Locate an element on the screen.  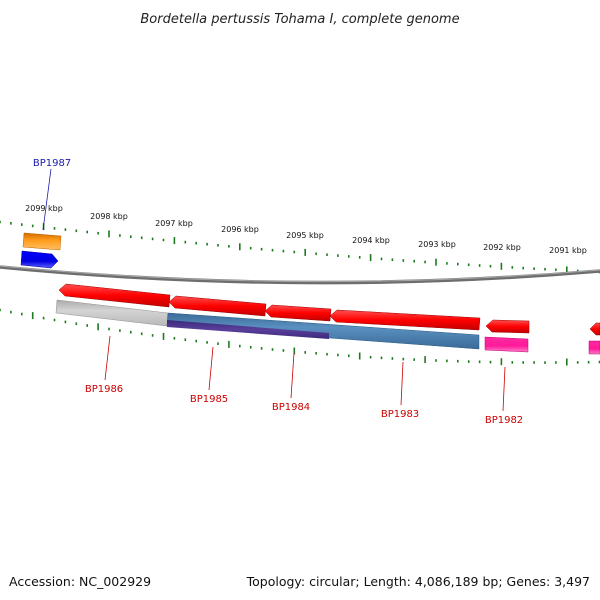
scale-label-2098: 2098 kbp is located at coordinates (109, 216).